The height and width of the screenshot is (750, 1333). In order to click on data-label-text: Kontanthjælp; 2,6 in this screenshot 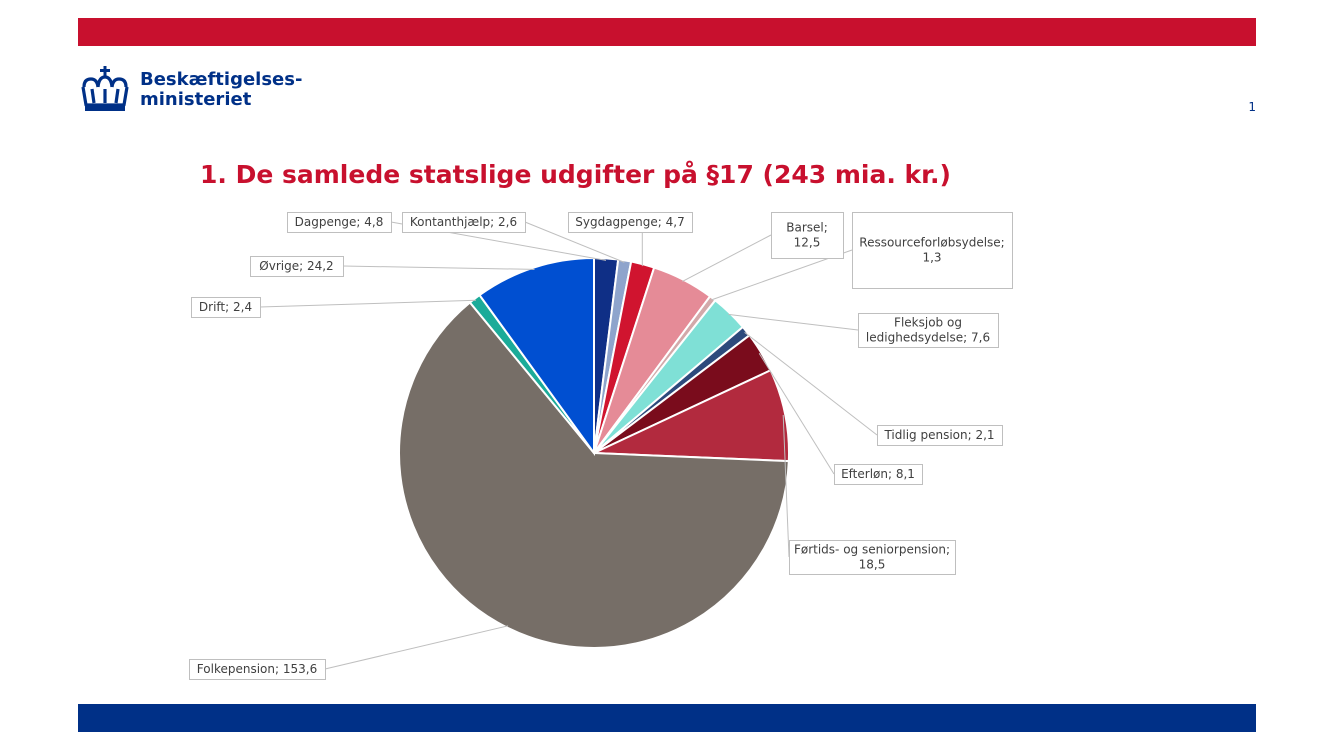, I will do `click(463, 222)`.